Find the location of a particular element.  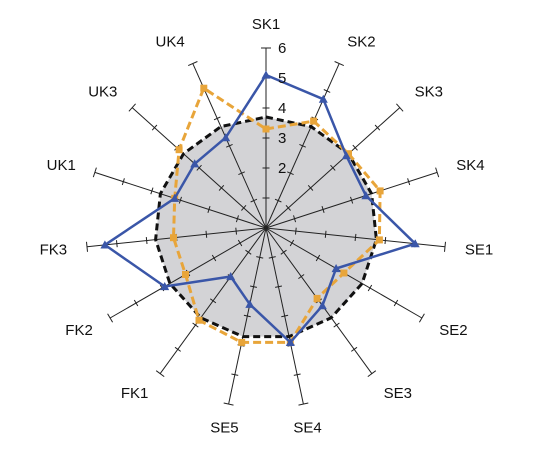

blue-point-fk2 is located at coordinates (165, 286).